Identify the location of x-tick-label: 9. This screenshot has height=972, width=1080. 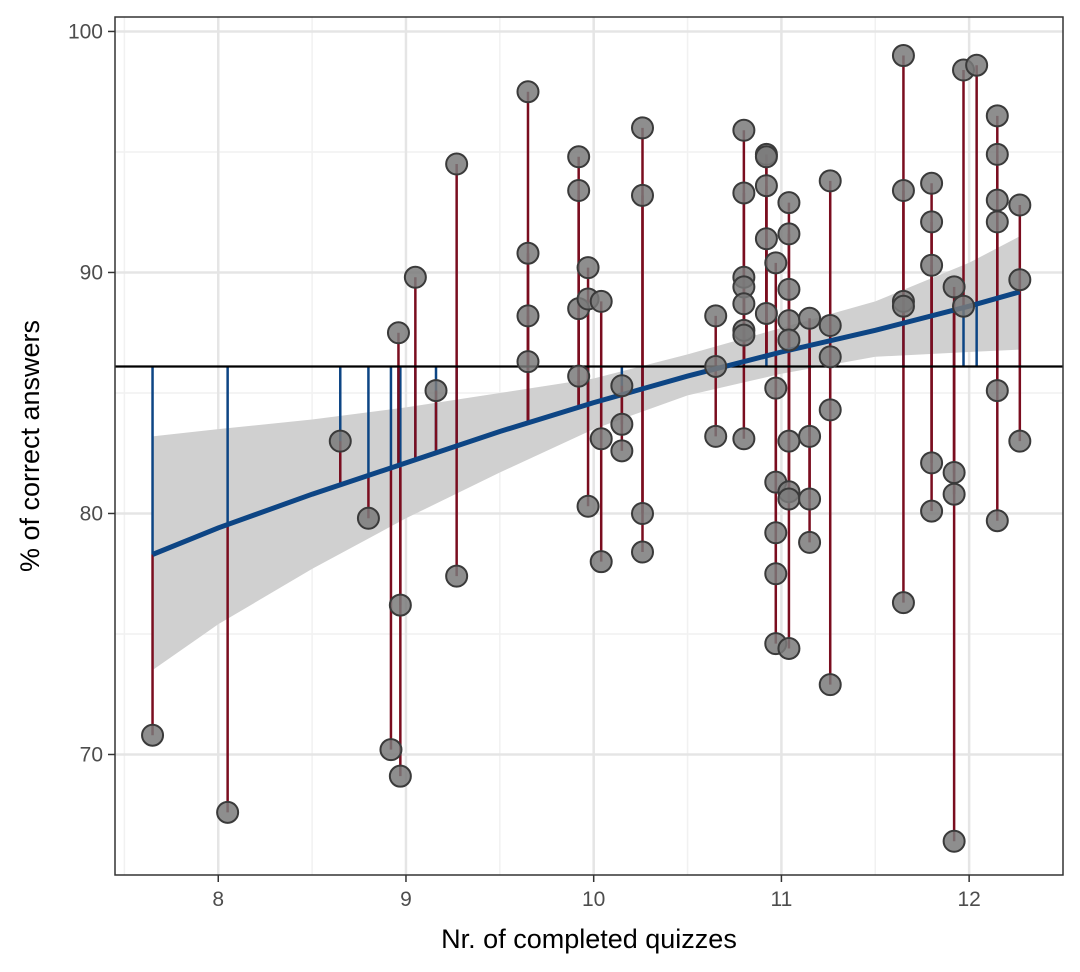
(406, 899).